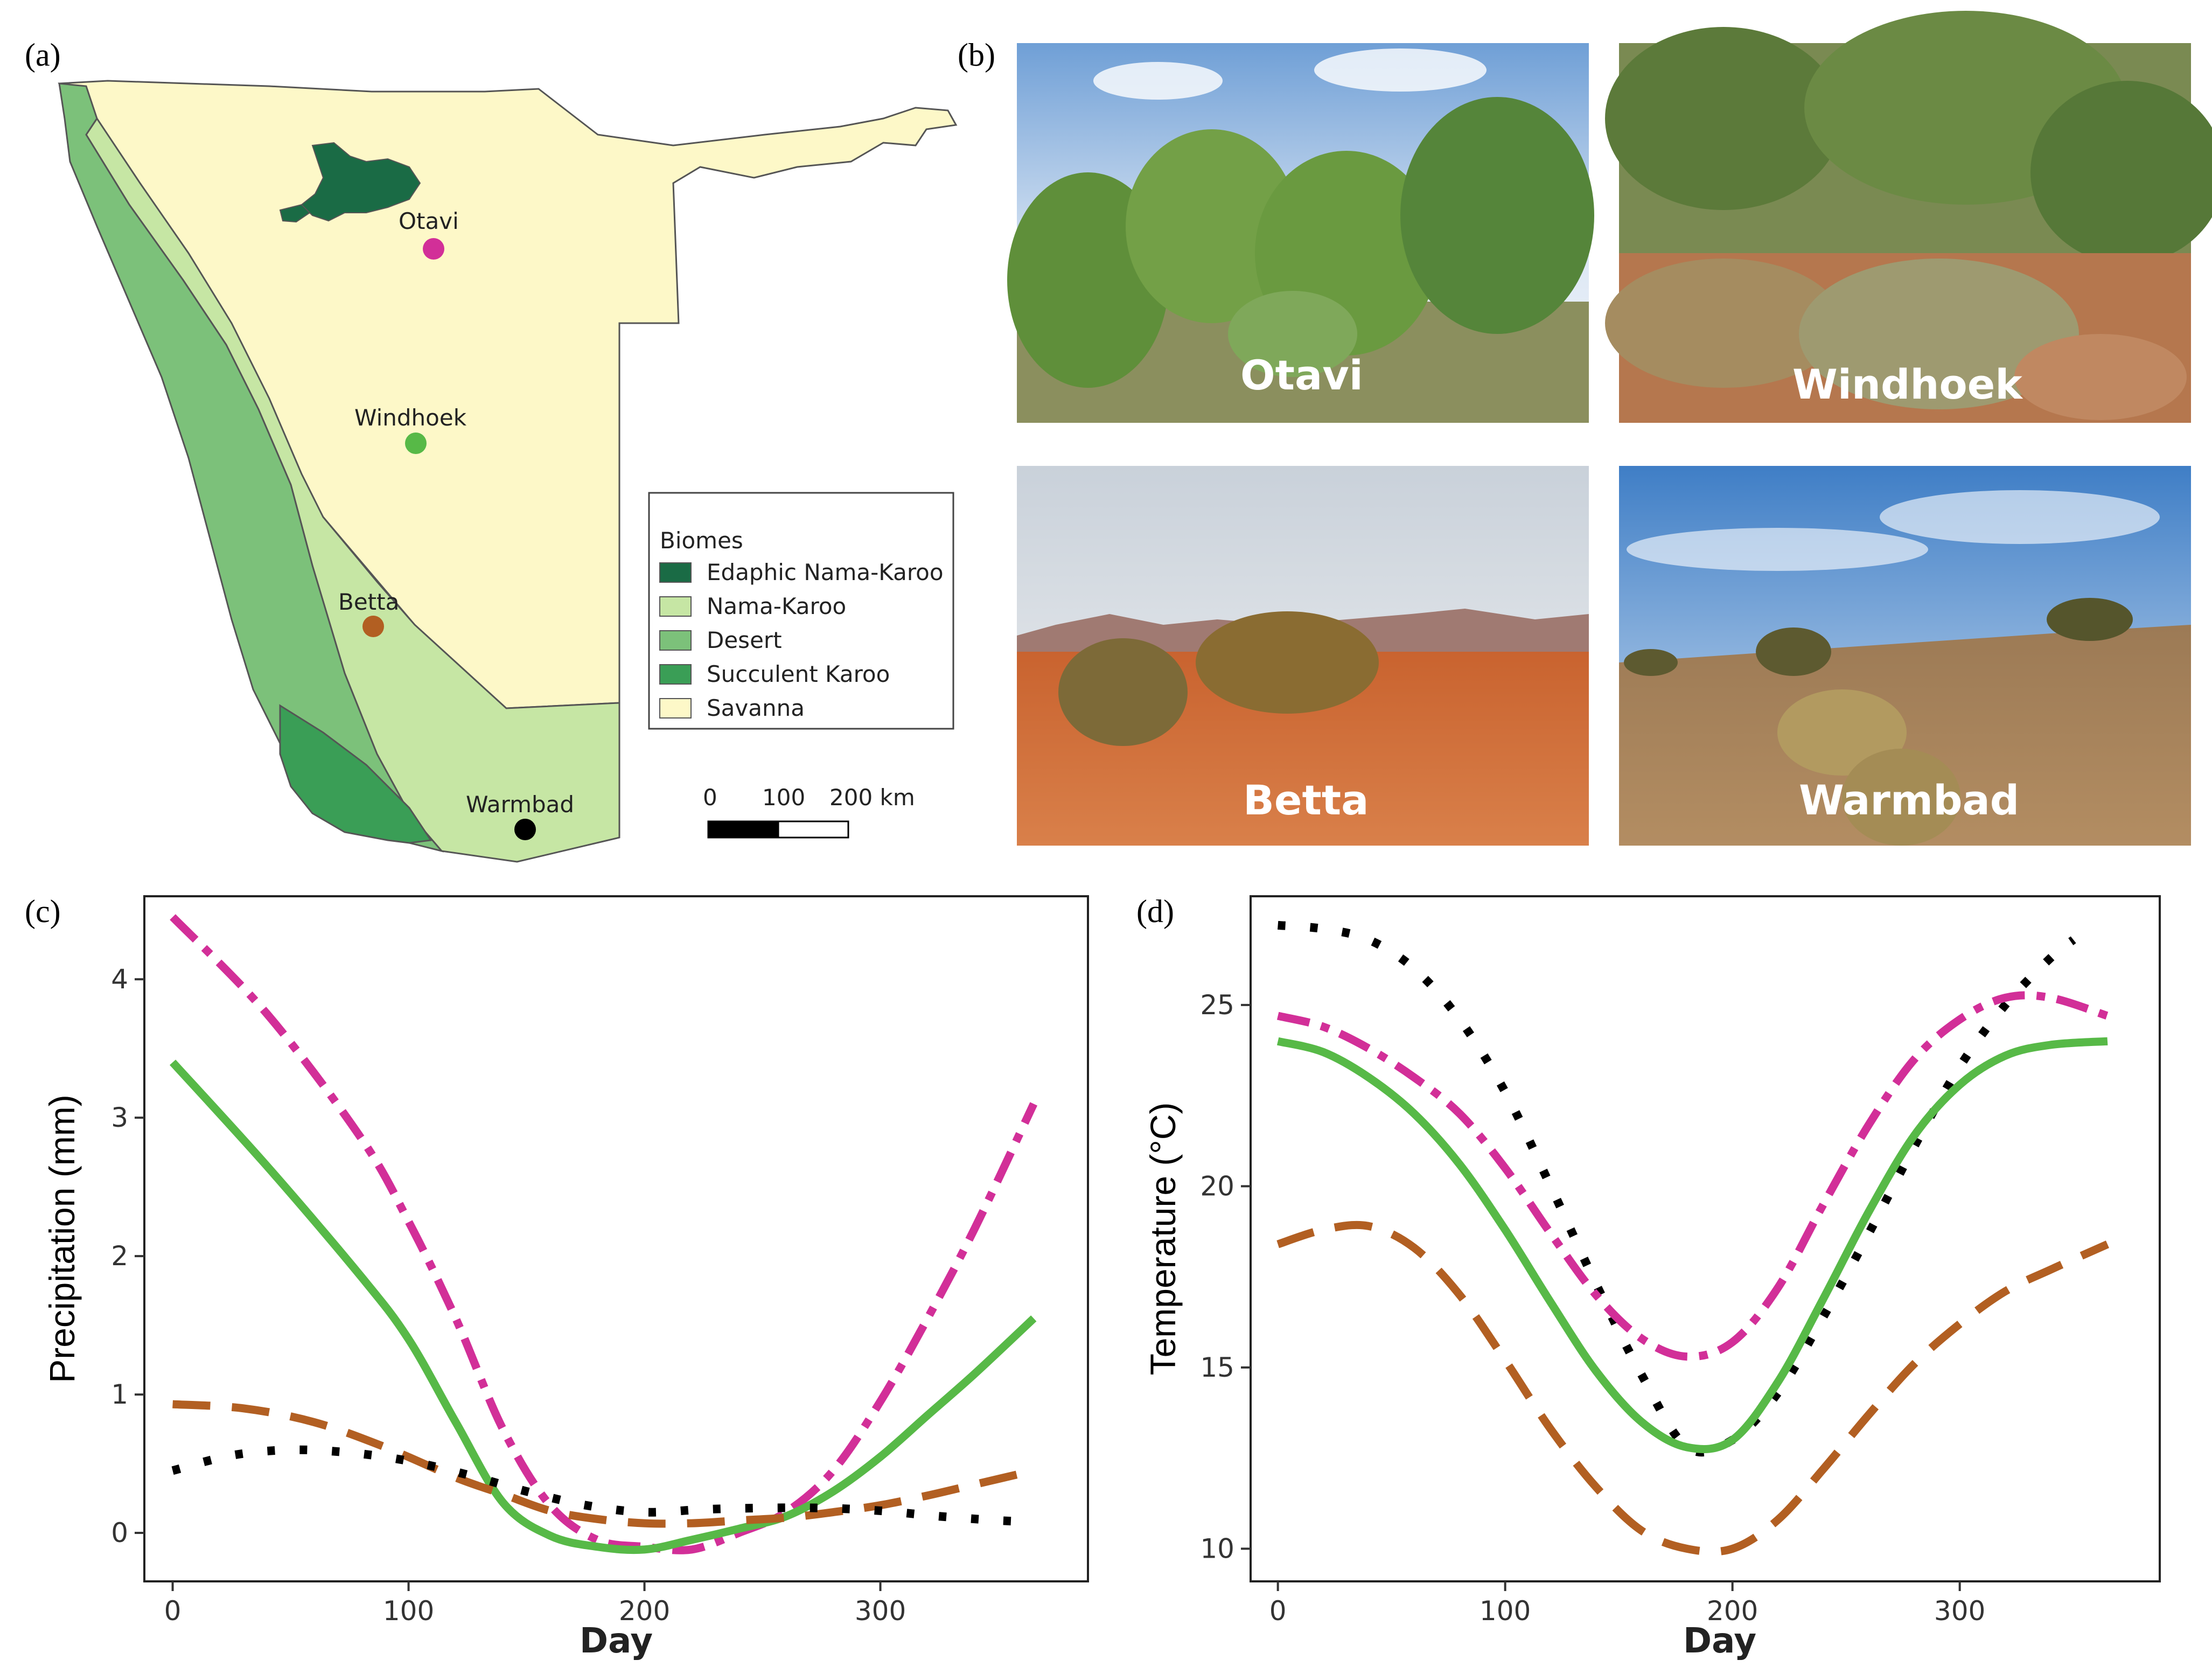  Describe the element at coordinates (809, 812) in the screenshot. I see `scale-bar: 0 100 200 km` at that location.